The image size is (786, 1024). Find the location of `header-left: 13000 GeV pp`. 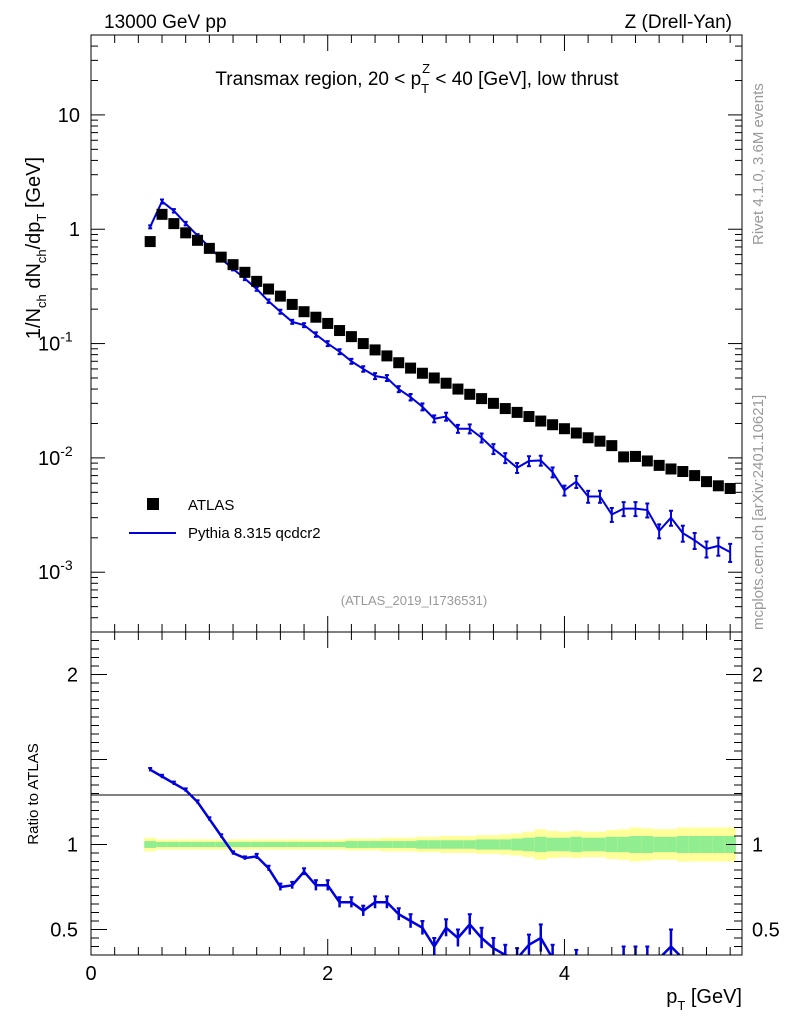

header-left: 13000 GeV pp is located at coordinates (165, 22).